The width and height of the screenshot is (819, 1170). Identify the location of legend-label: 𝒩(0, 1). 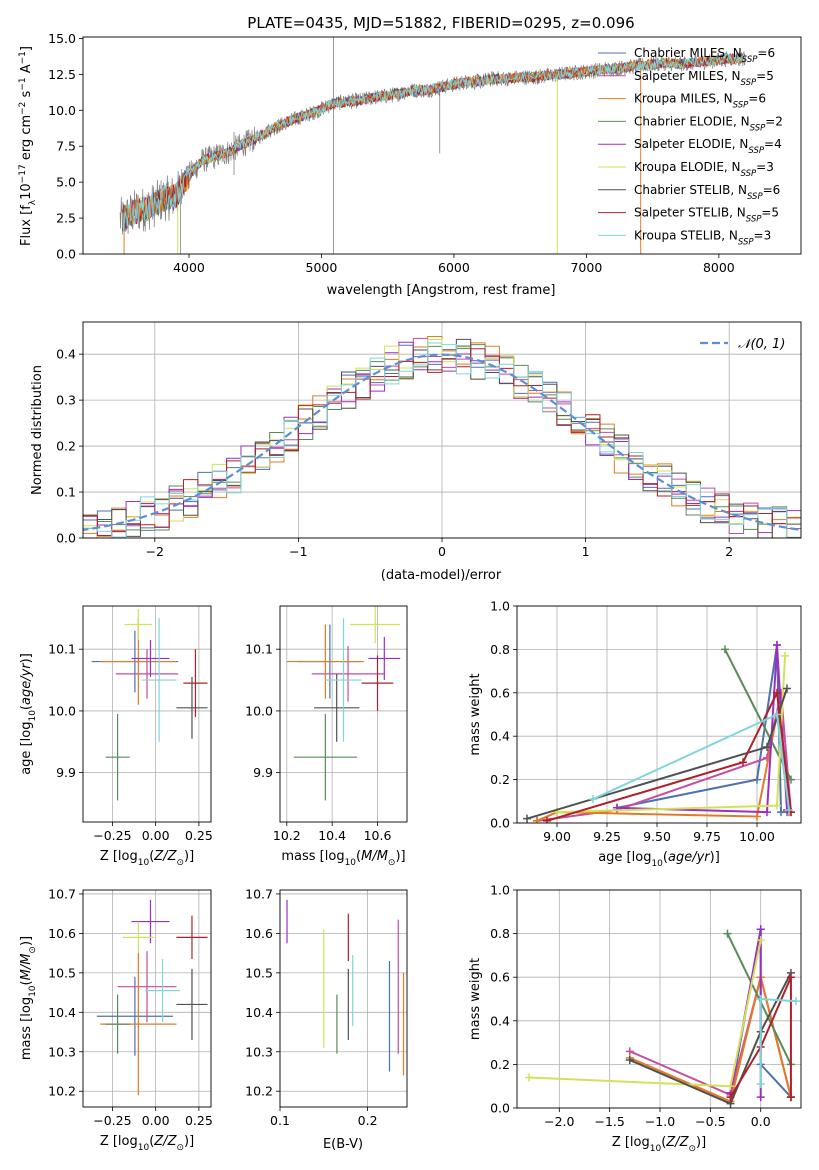
(761, 344).